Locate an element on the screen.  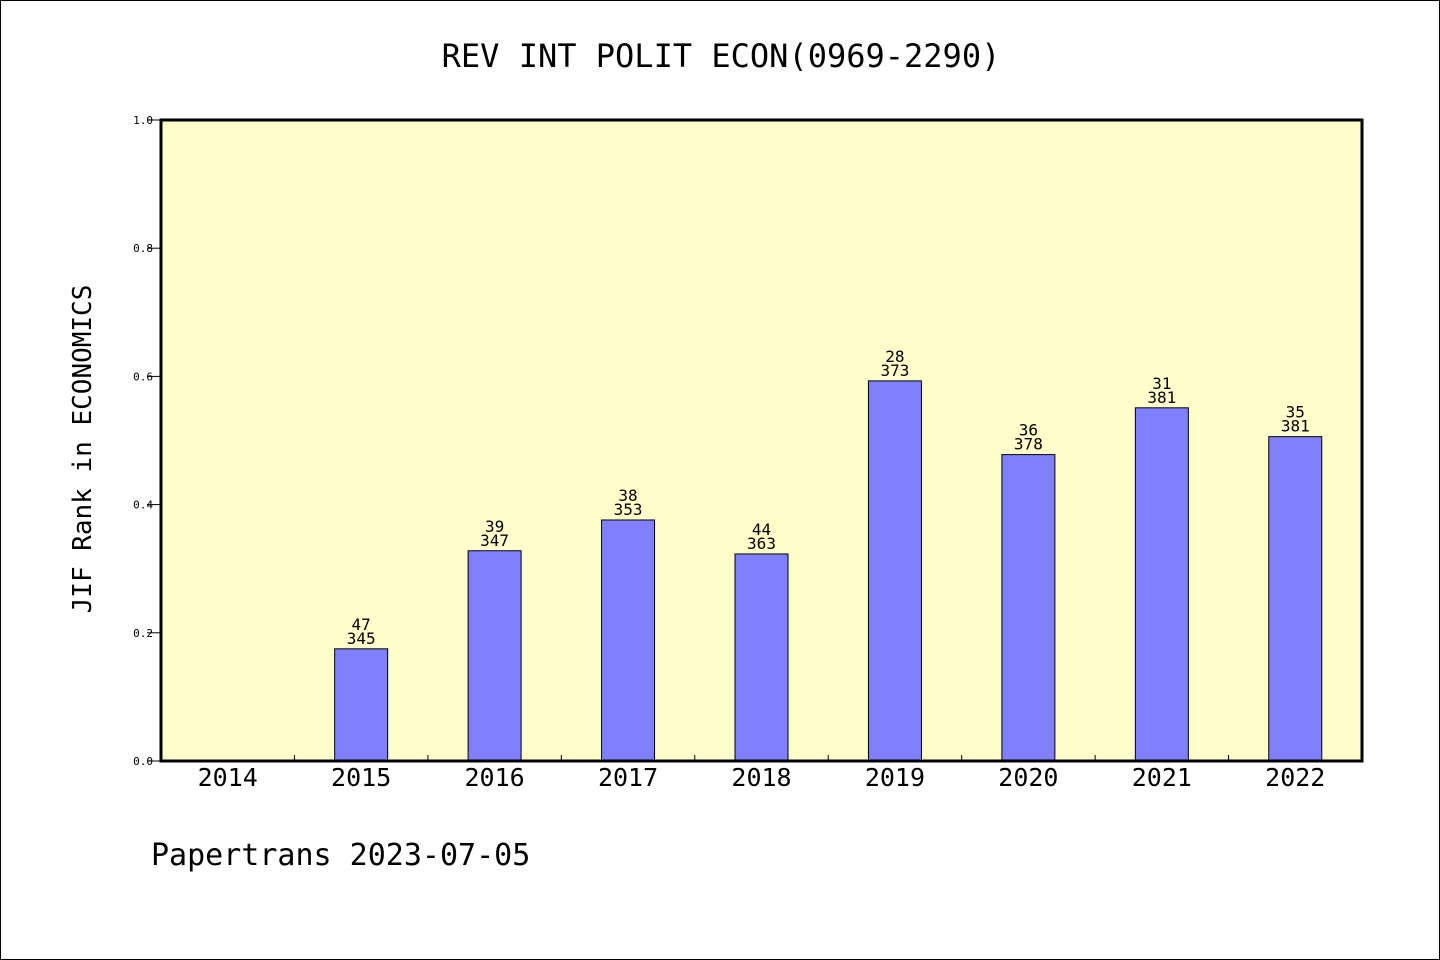
chart-title: REV INT POLIT ECON(0969-2290) is located at coordinates (721, 56).